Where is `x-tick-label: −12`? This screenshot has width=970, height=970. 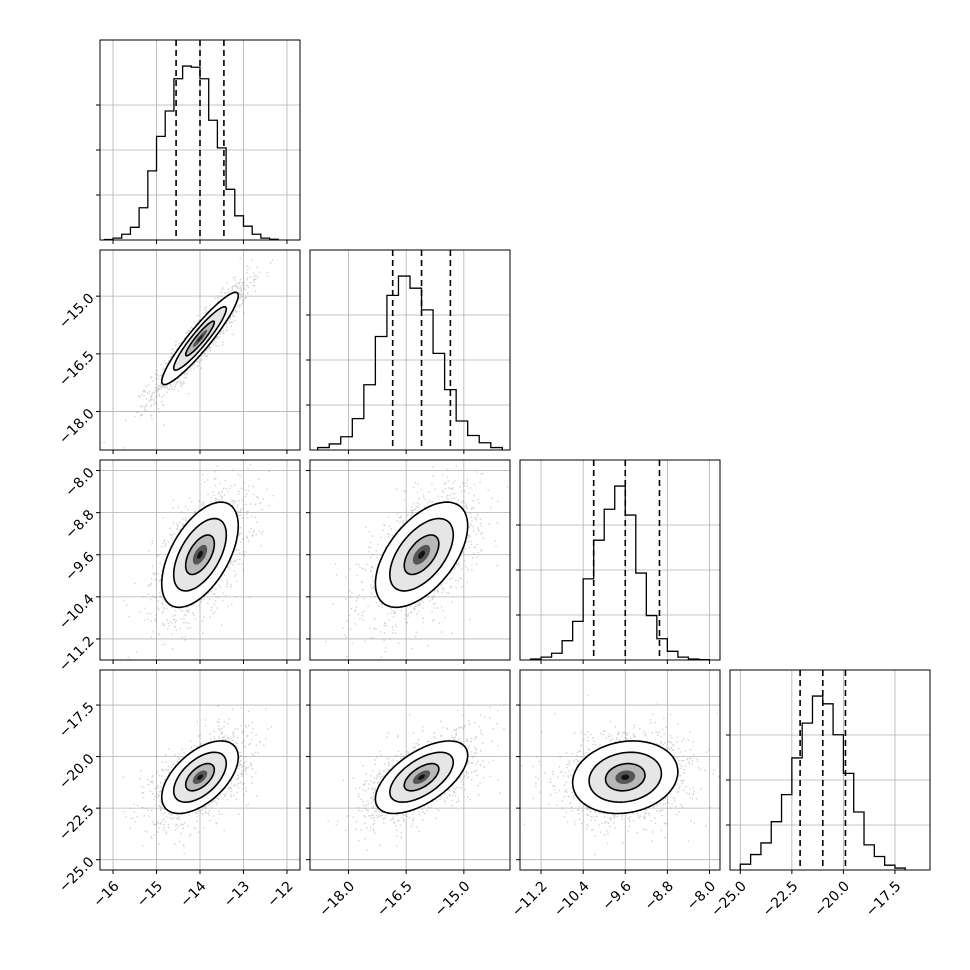 x-tick-label: −12 is located at coordinates (280, 894).